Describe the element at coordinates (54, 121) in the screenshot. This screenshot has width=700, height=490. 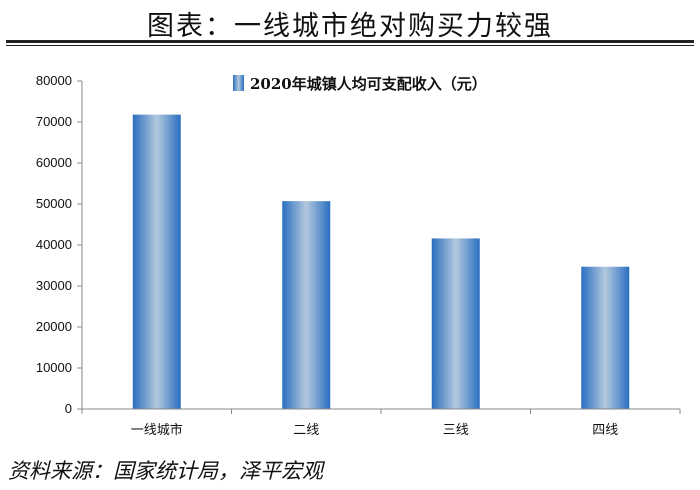
I see `y-tick-label: 70000` at that location.